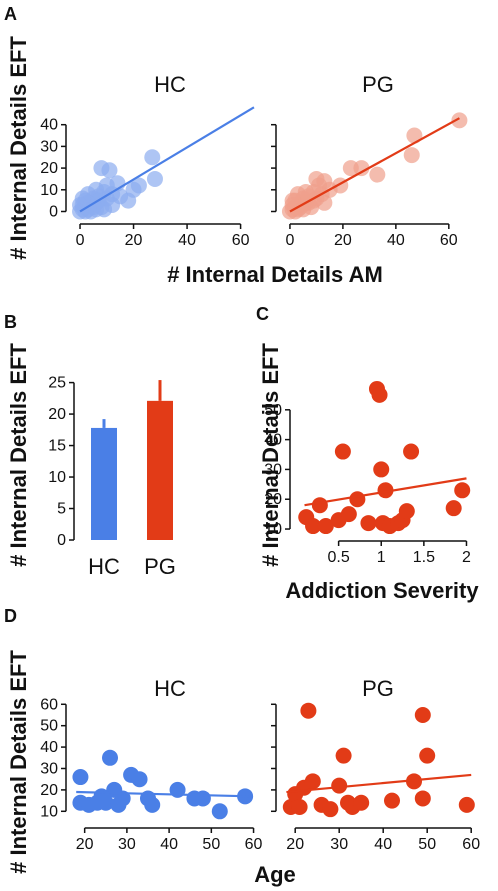 The width and height of the screenshot is (498, 891). I want to click on a-pg-x-tick-label: 60, so click(449, 240).